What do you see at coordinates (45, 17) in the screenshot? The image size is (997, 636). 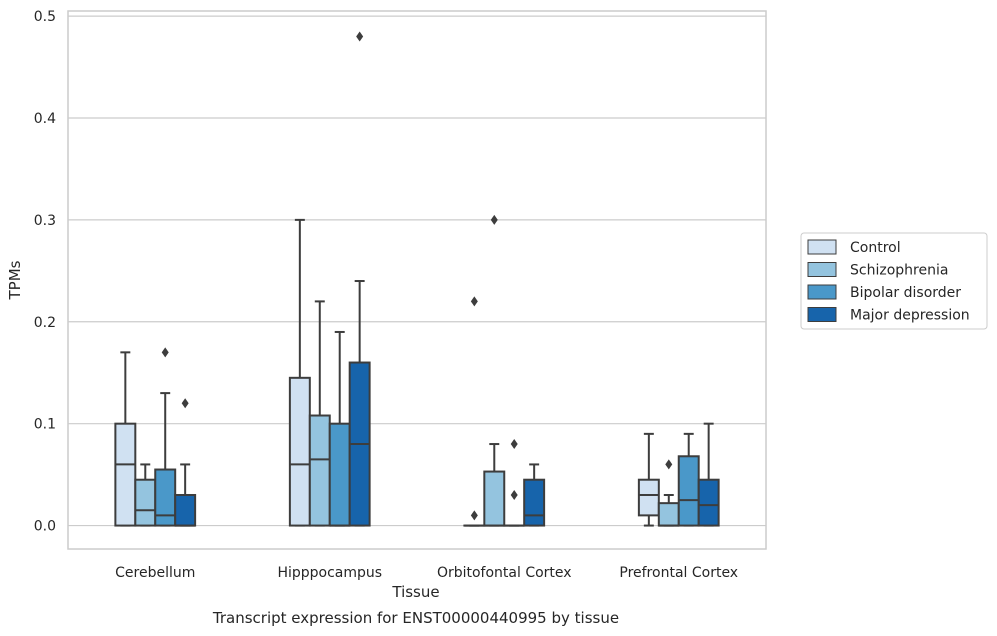 I see `y-tick-label: 0.5` at bounding box center [45, 17].